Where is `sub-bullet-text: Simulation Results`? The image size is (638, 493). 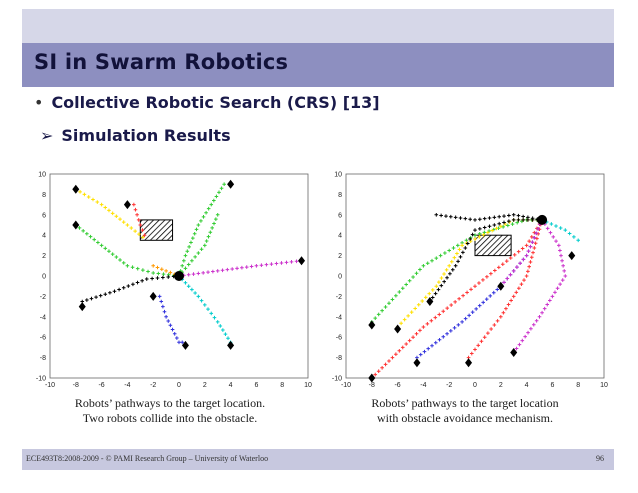 sub-bullet-text: Simulation Results is located at coordinates (146, 135).